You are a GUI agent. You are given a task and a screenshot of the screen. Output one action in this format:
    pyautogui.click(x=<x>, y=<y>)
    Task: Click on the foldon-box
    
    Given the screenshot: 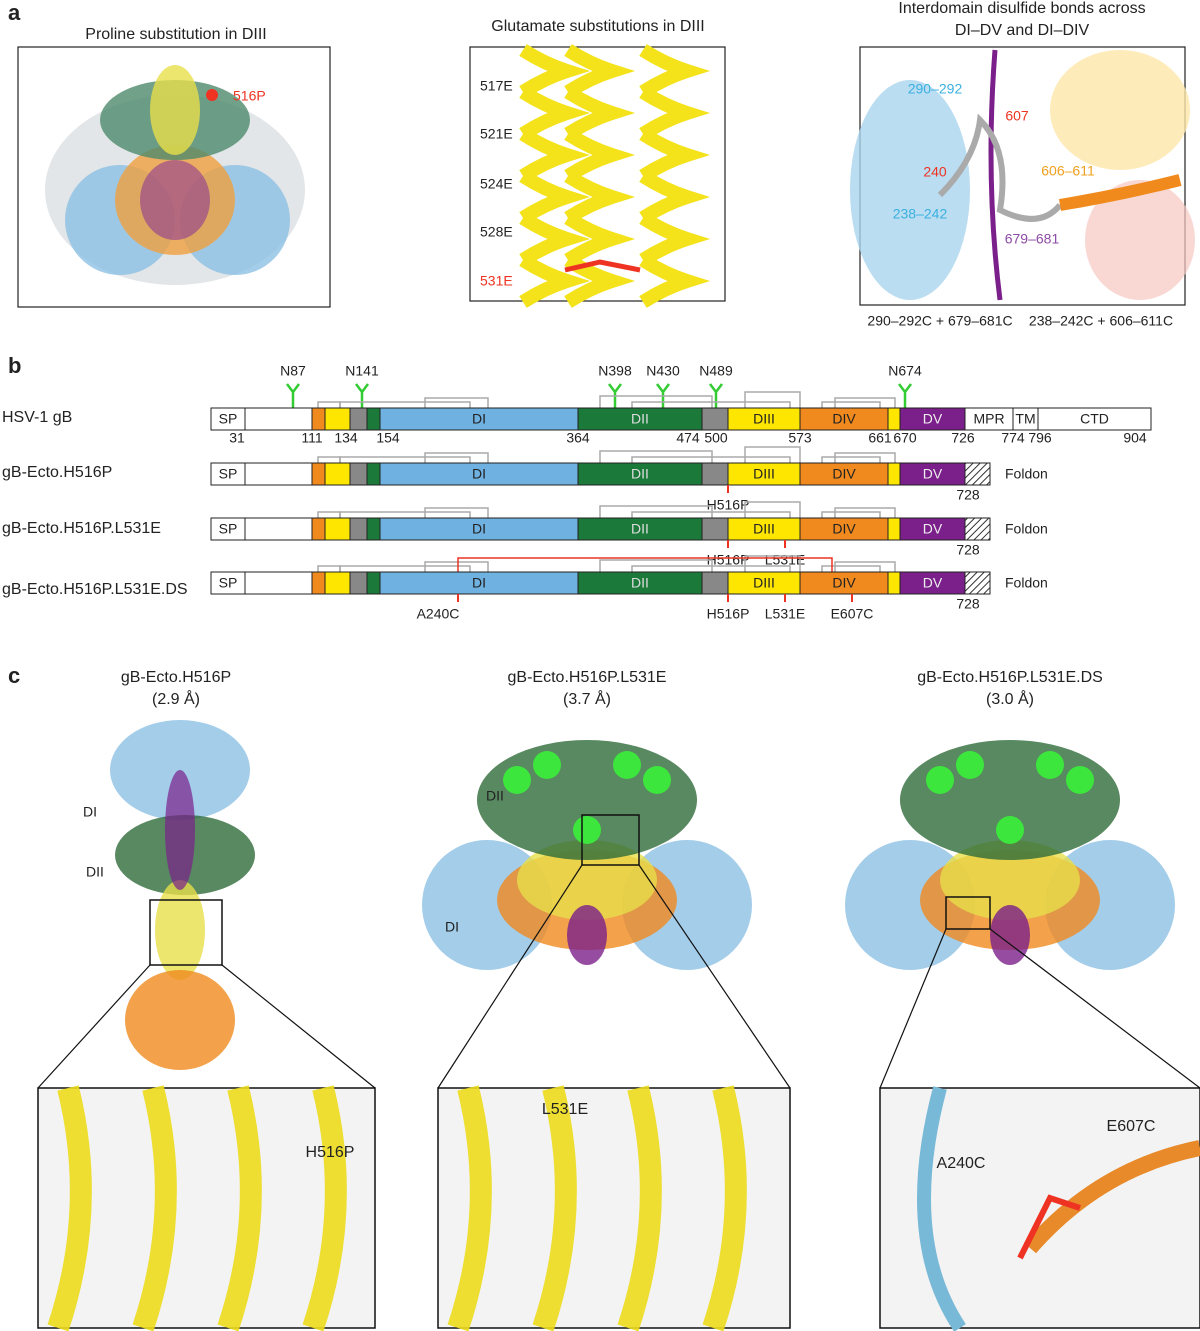 What is the action you would take?
    pyautogui.click(x=977, y=529)
    